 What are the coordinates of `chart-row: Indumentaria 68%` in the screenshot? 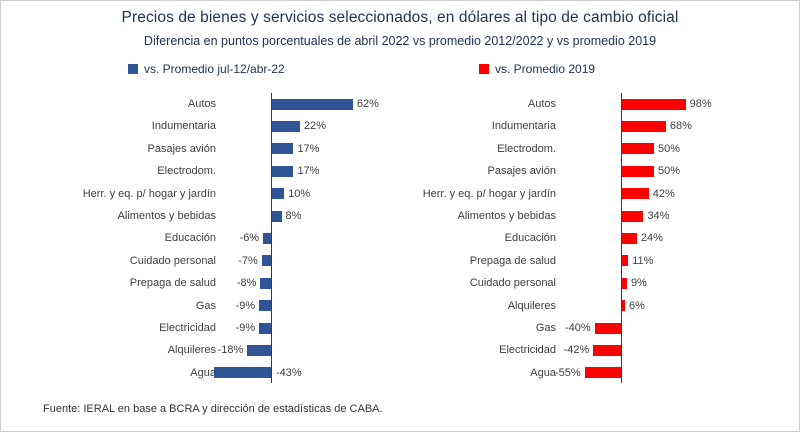 It's located at (586, 126).